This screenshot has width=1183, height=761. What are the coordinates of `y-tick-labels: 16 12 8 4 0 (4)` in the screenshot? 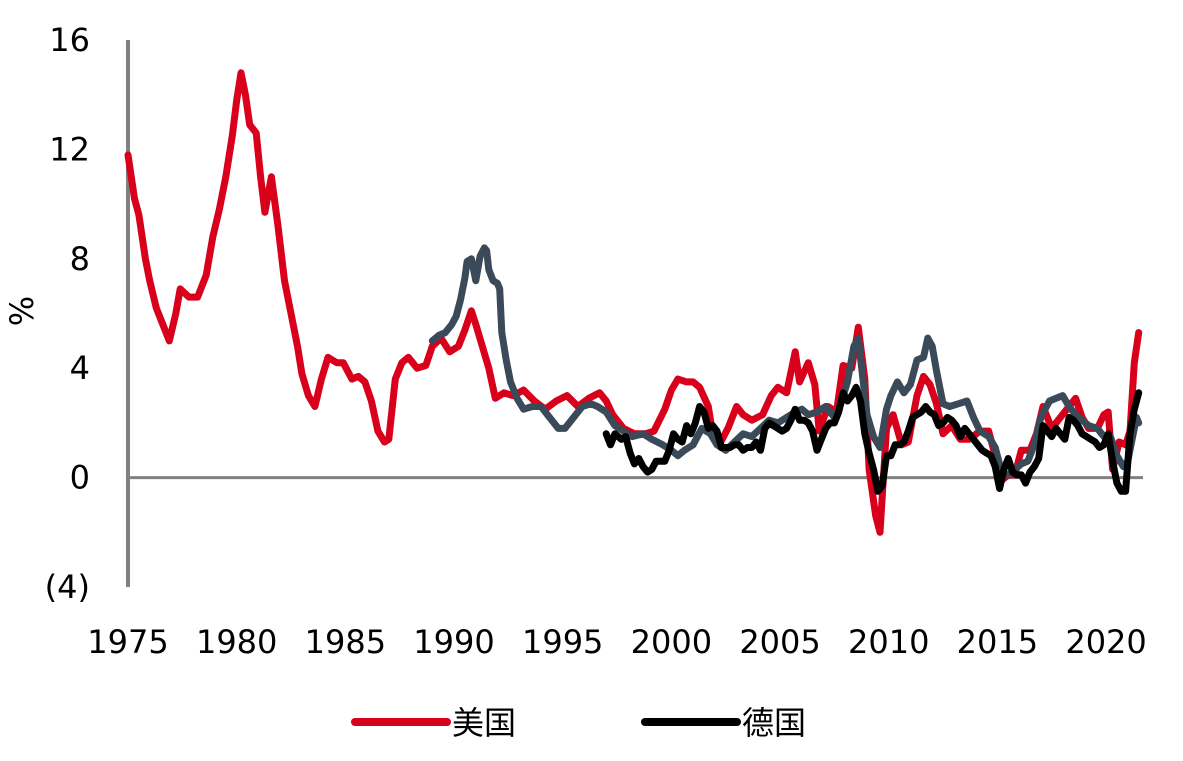 It's located at (67, 313).